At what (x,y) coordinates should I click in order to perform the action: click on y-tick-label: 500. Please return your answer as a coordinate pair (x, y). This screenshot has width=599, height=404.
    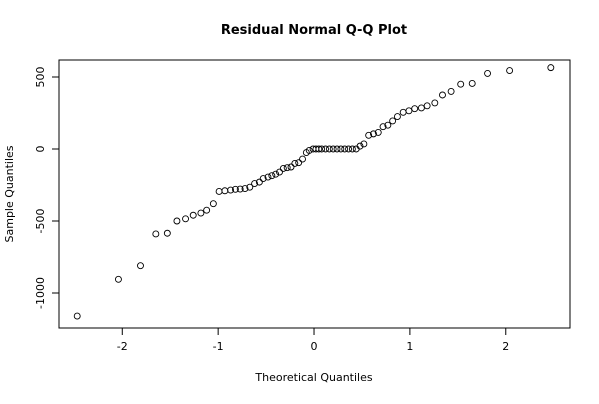
    Looking at the image, I should click on (40, 76).